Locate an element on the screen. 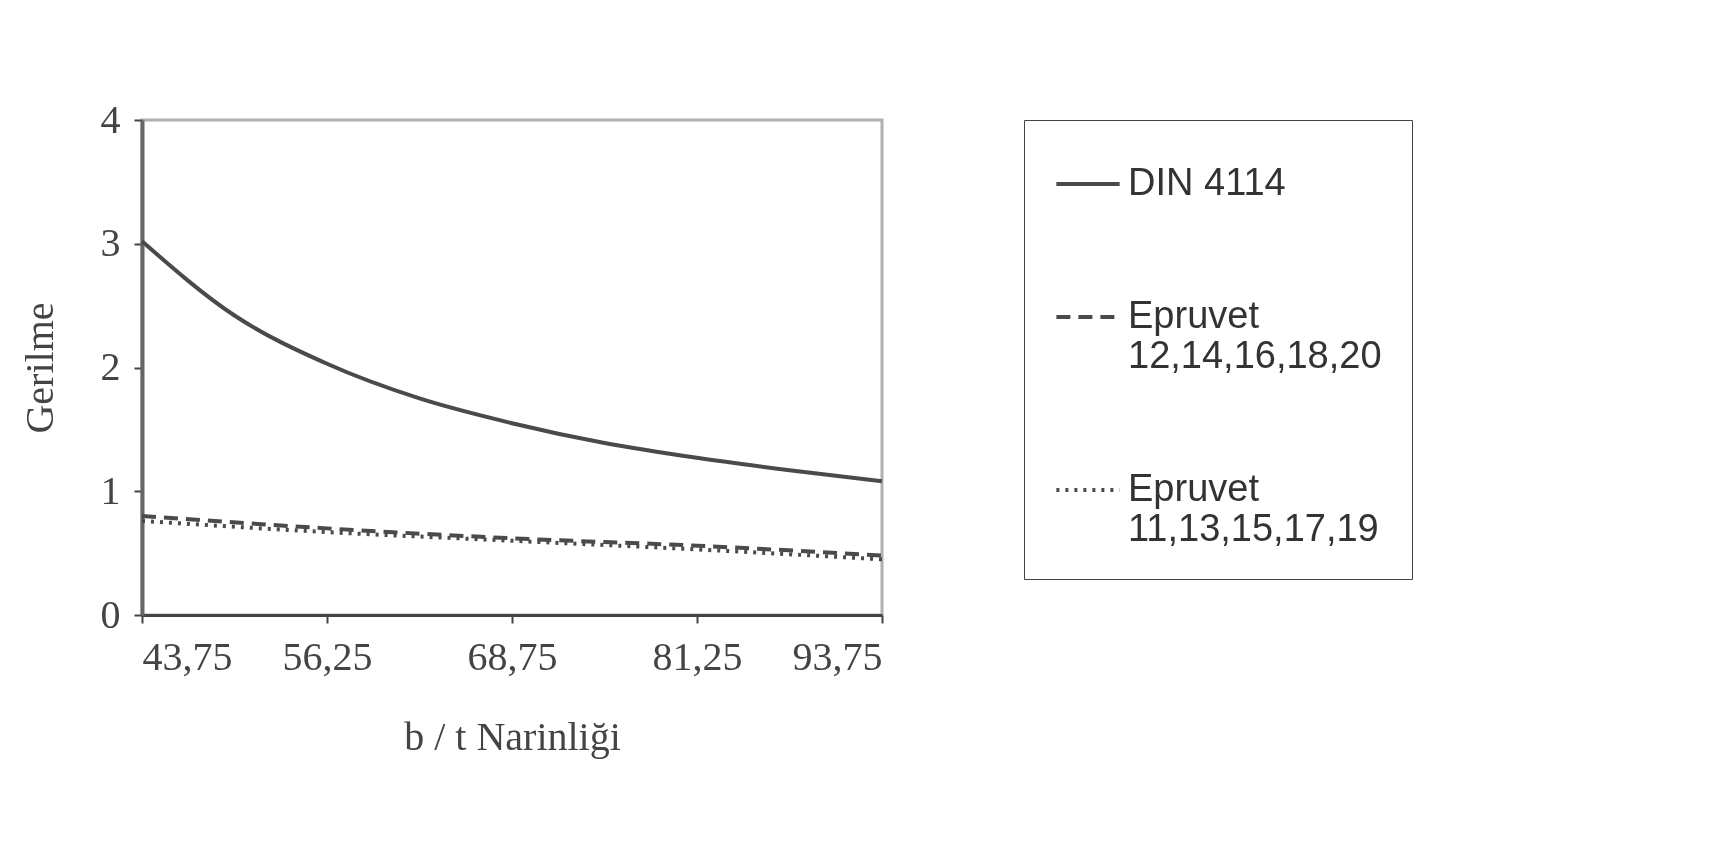 The width and height of the screenshot is (1723, 858). x-tick-label: 81,25 is located at coordinates (697, 656).